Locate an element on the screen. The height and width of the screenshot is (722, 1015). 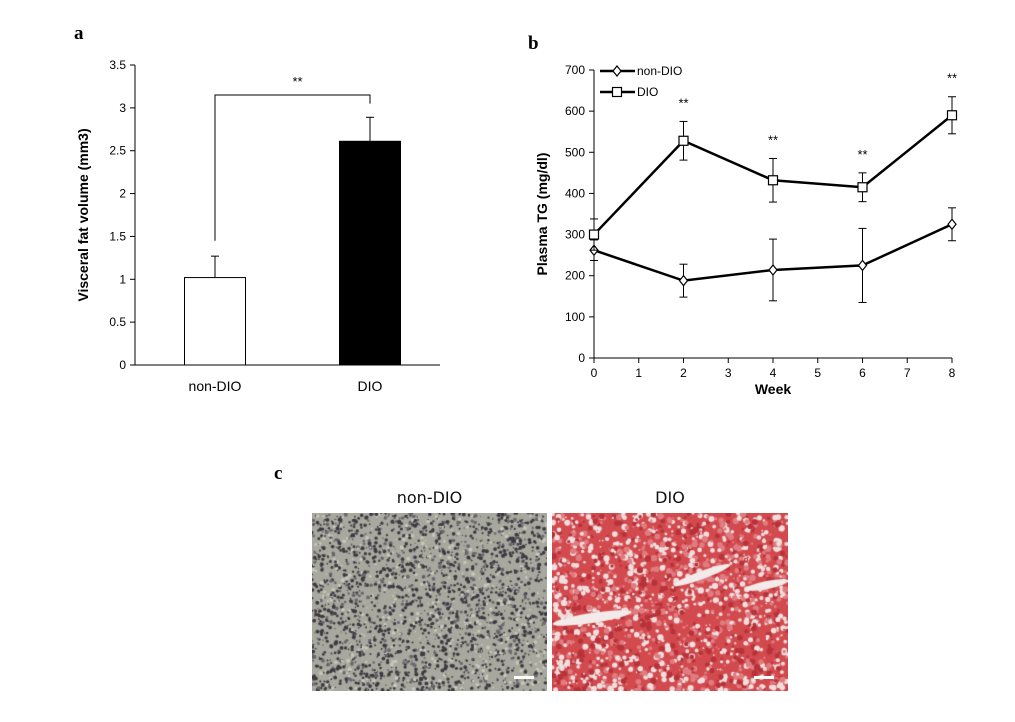
significance-bracket is located at coordinates (292, 167).